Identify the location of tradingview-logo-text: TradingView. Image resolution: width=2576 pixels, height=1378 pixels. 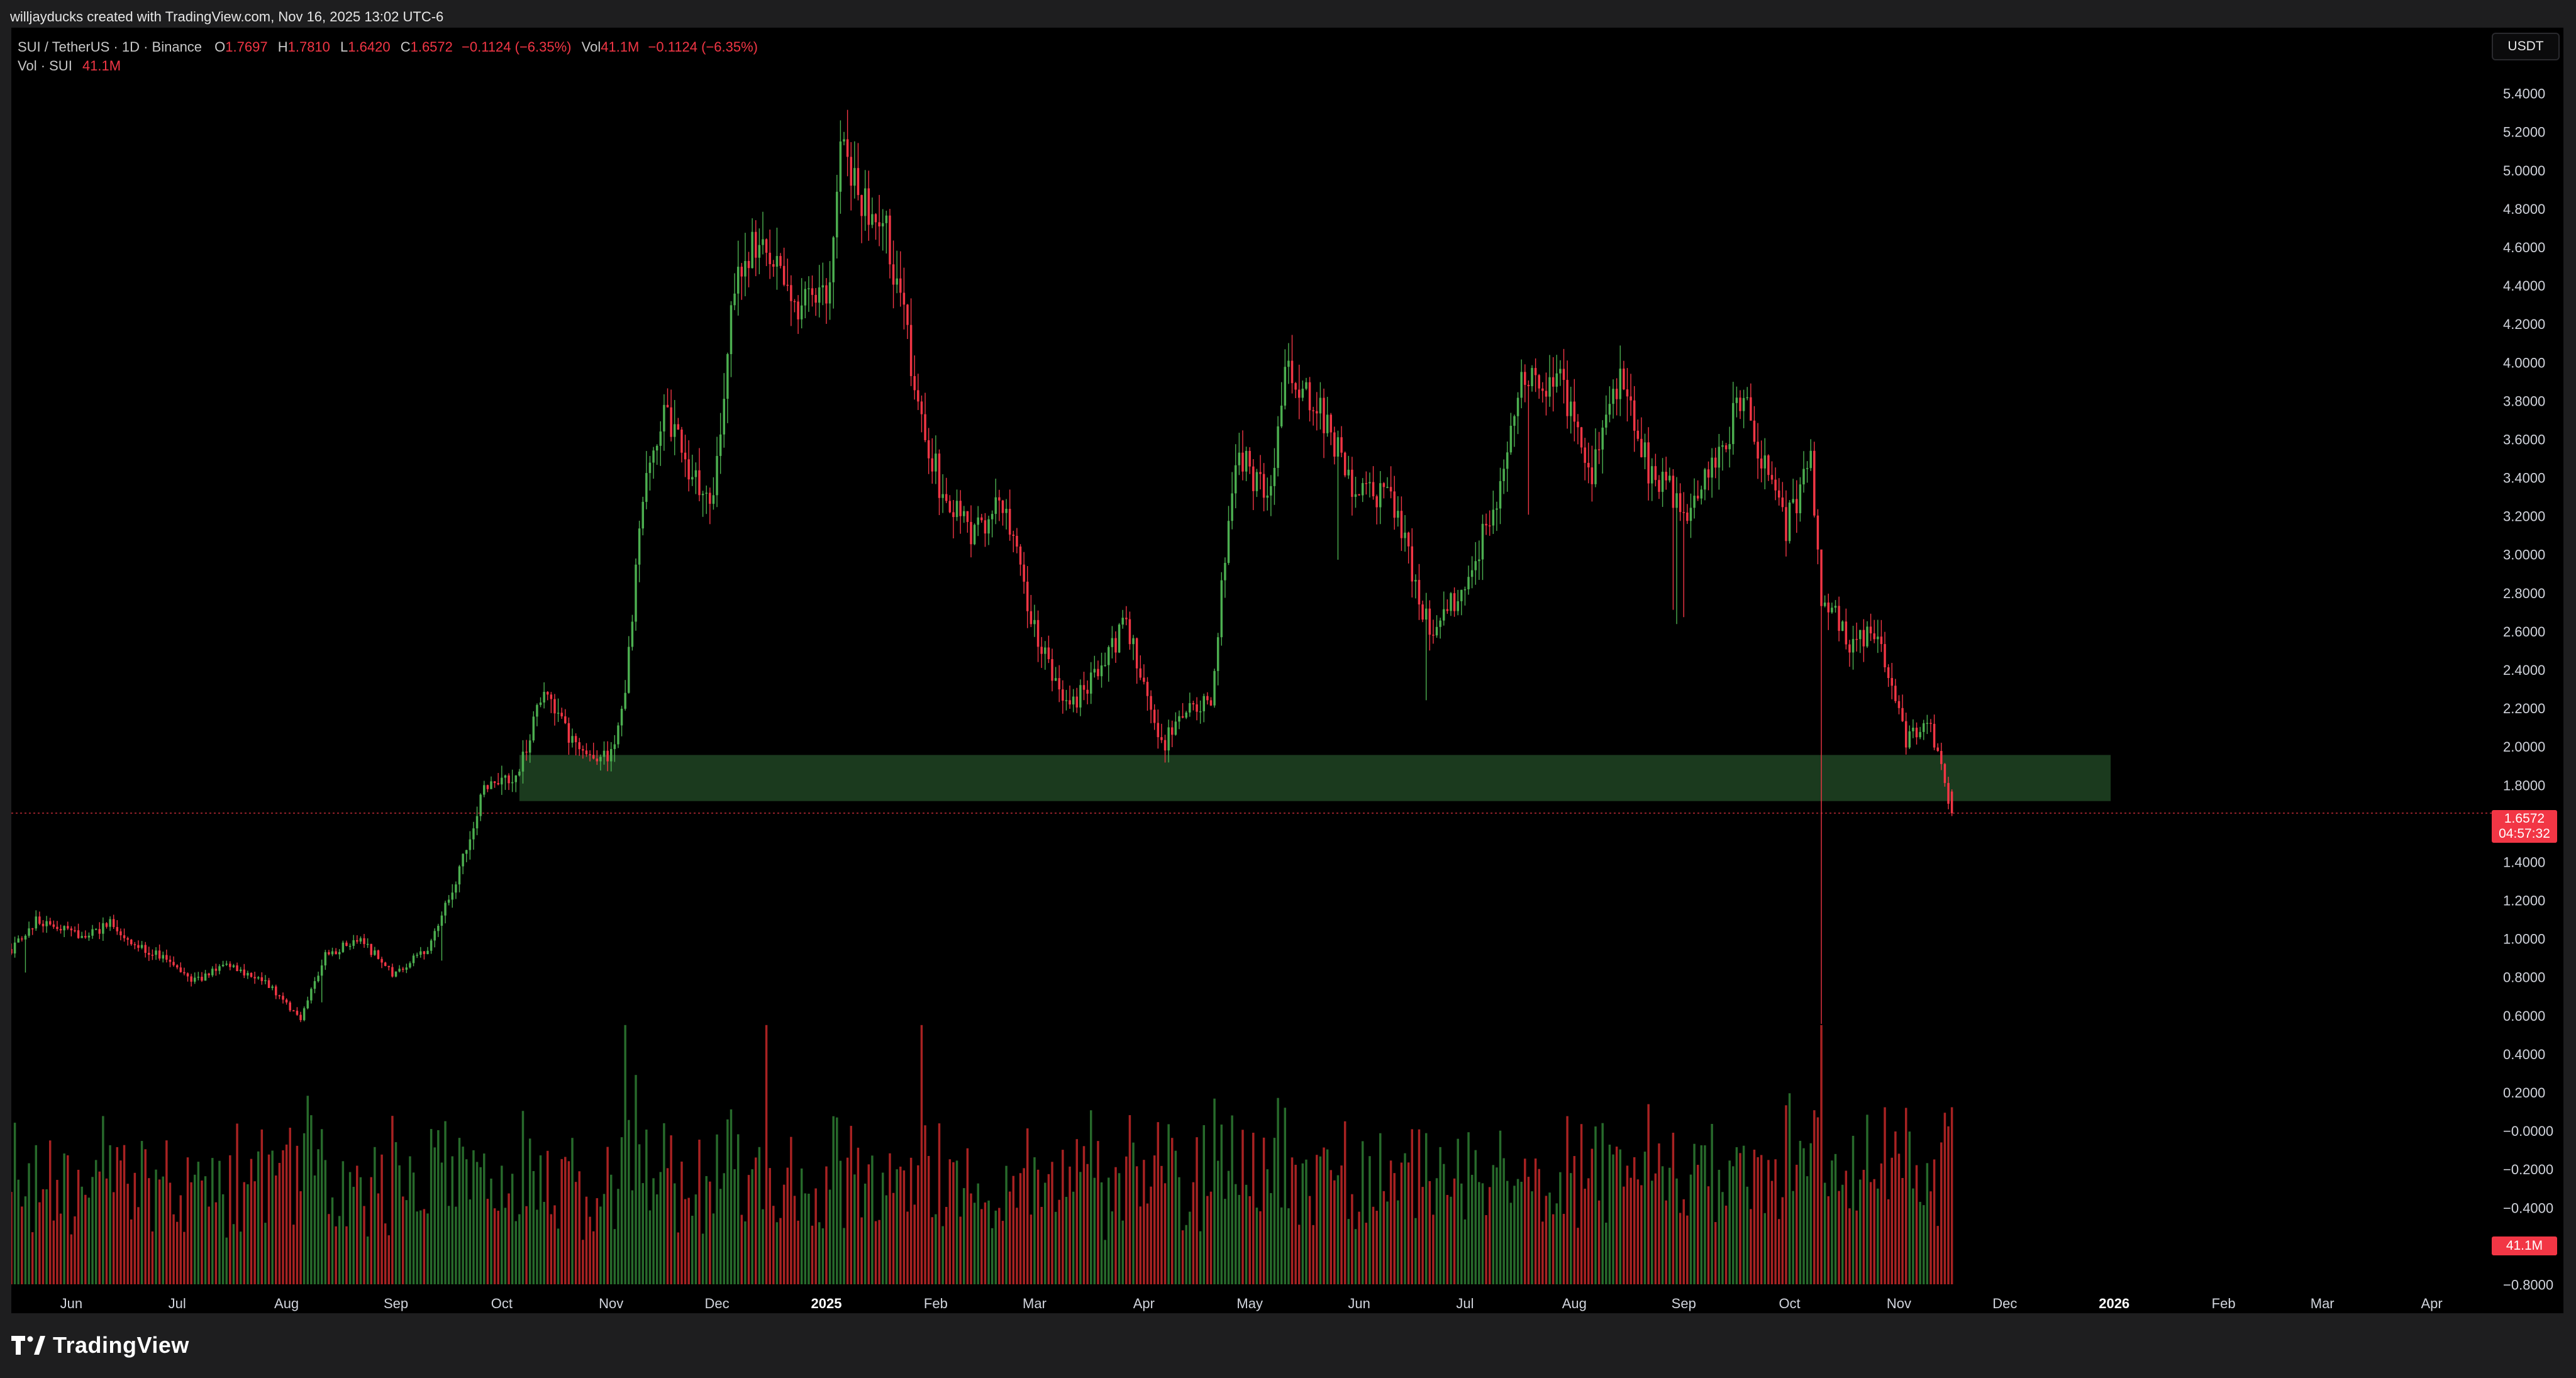
(121, 1345).